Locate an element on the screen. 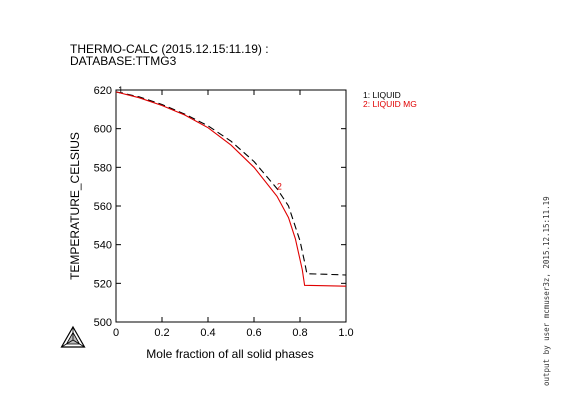 The width and height of the screenshot is (567, 401). x-tick-label: 0.2 is located at coordinates (161, 333).